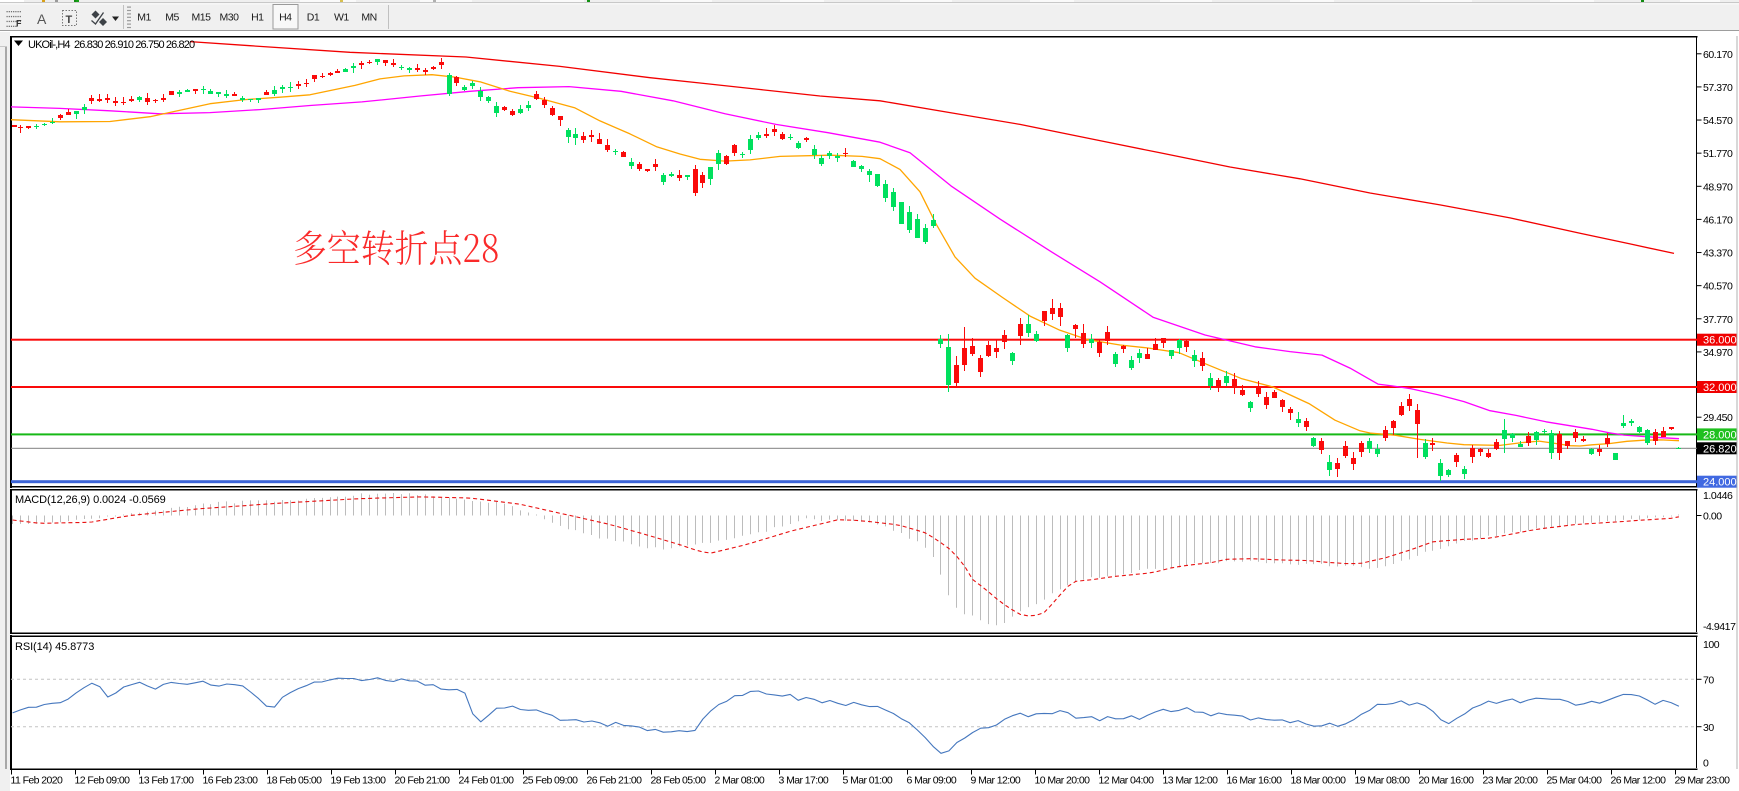 The width and height of the screenshot is (1739, 791). What do you see at coordinates (1708, 728) in the screenshot?
I see `svg-text: 30` at bounding box center [1708, 728].